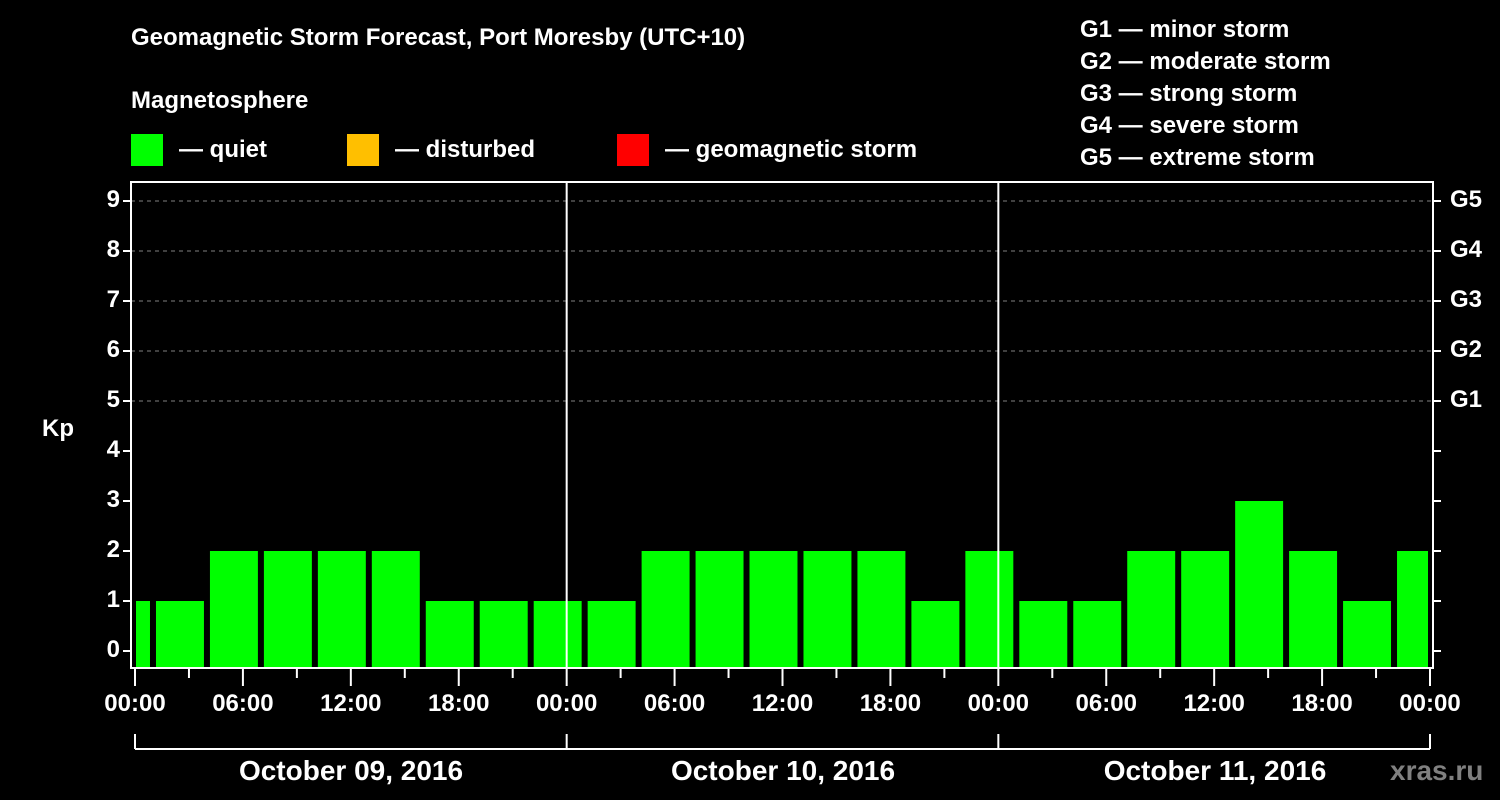  Describe the element at coordinates (1466, 199) in the screenshot. I see `g-tick-label: G5` at that location.